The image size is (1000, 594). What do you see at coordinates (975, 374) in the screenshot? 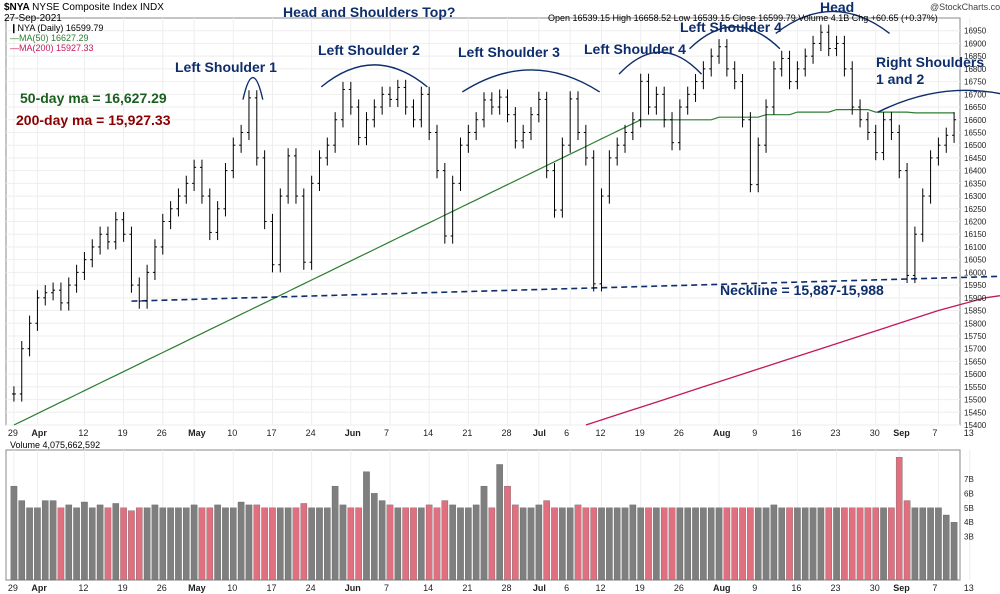
I see `y-tick-label: 15600` at bounding box center [975, 374].